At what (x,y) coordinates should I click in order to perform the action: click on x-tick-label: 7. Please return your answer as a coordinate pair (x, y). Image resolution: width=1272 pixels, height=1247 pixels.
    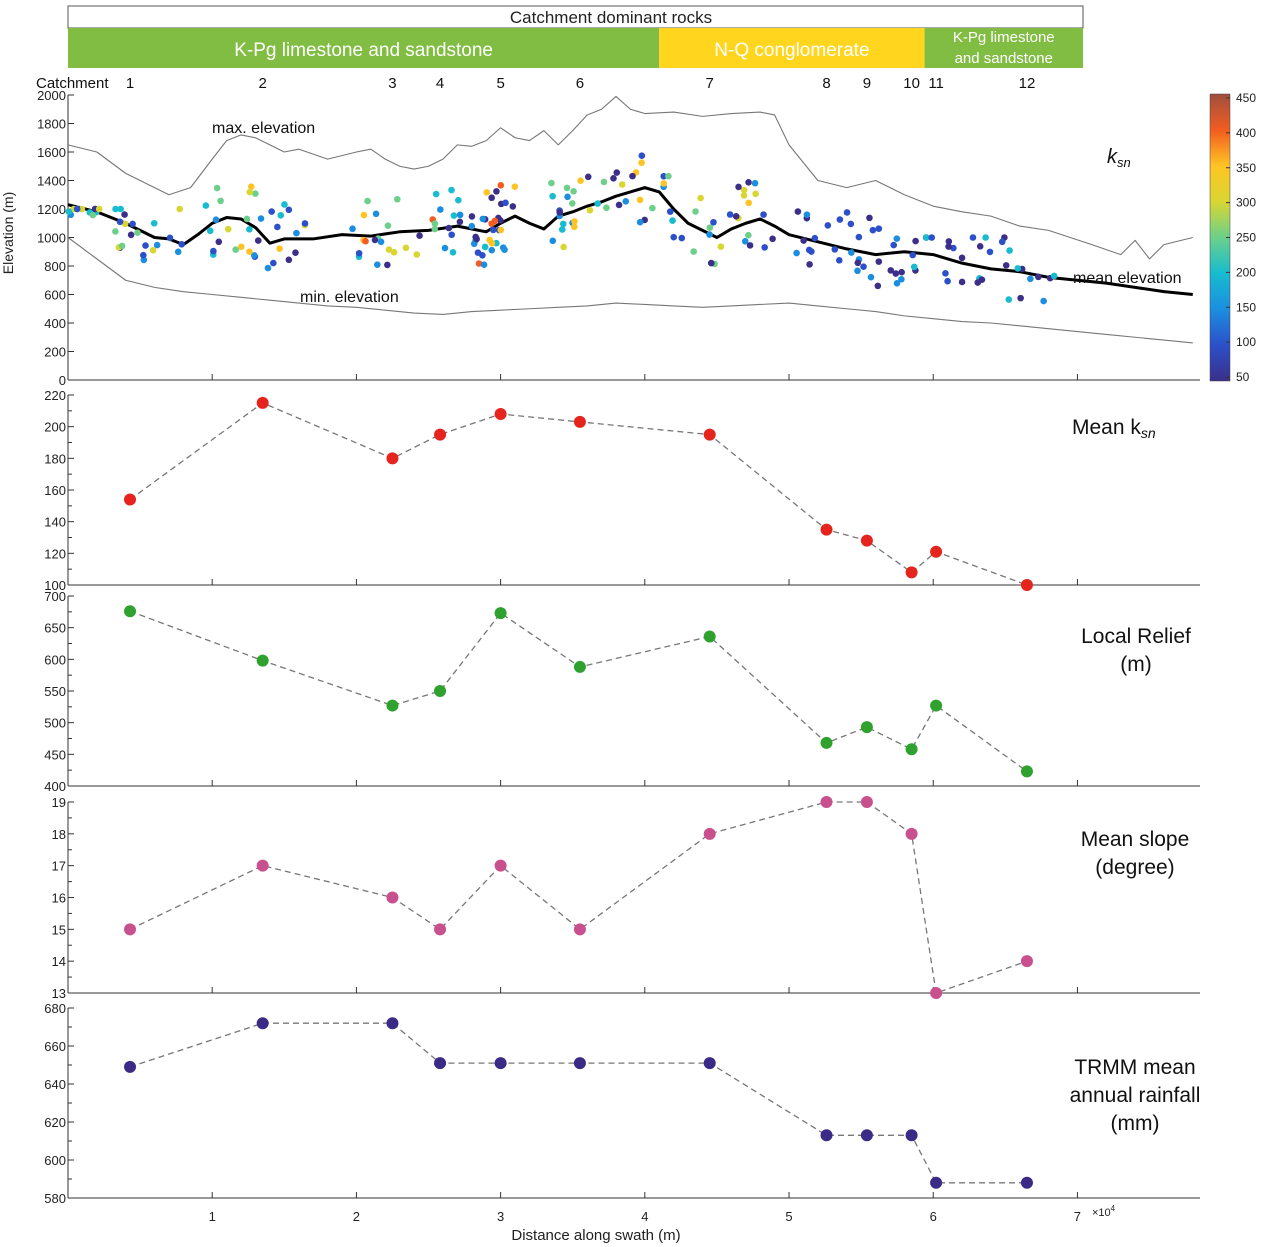
    Looking at the image, I should click on (1077, 1216).